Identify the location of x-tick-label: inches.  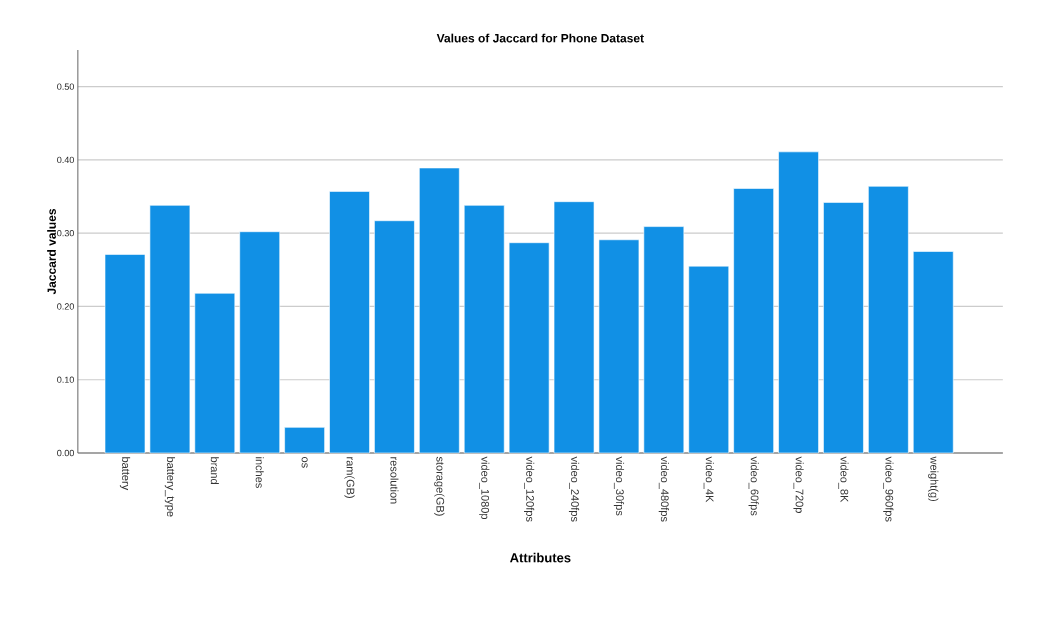
(259, 472).